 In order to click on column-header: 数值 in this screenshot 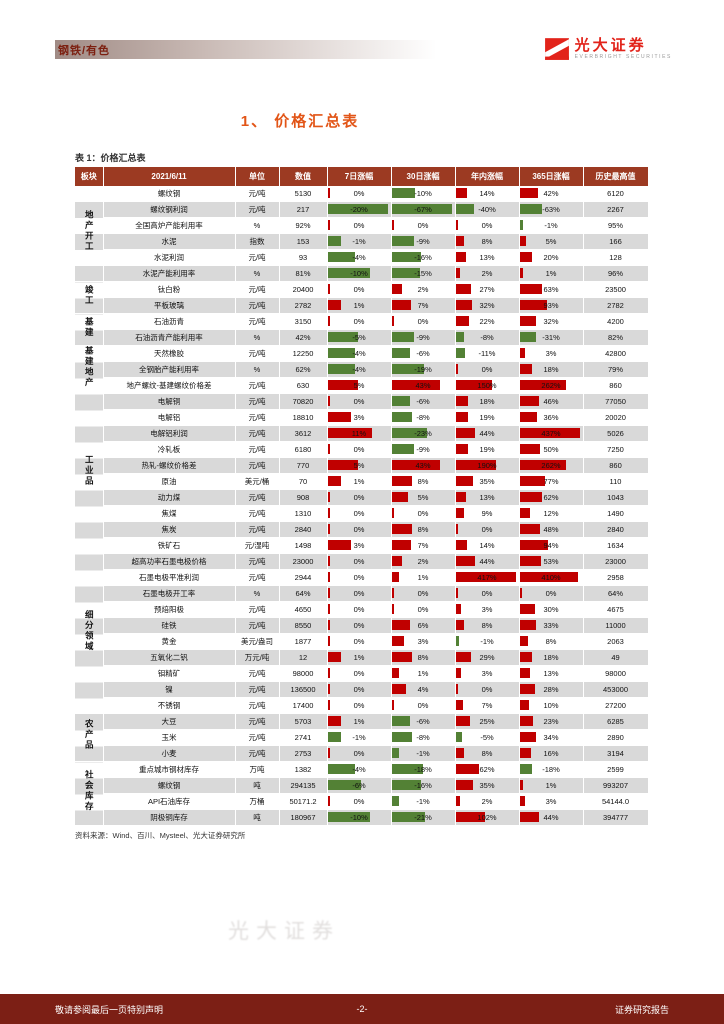, I will do `click(303, 176)`.